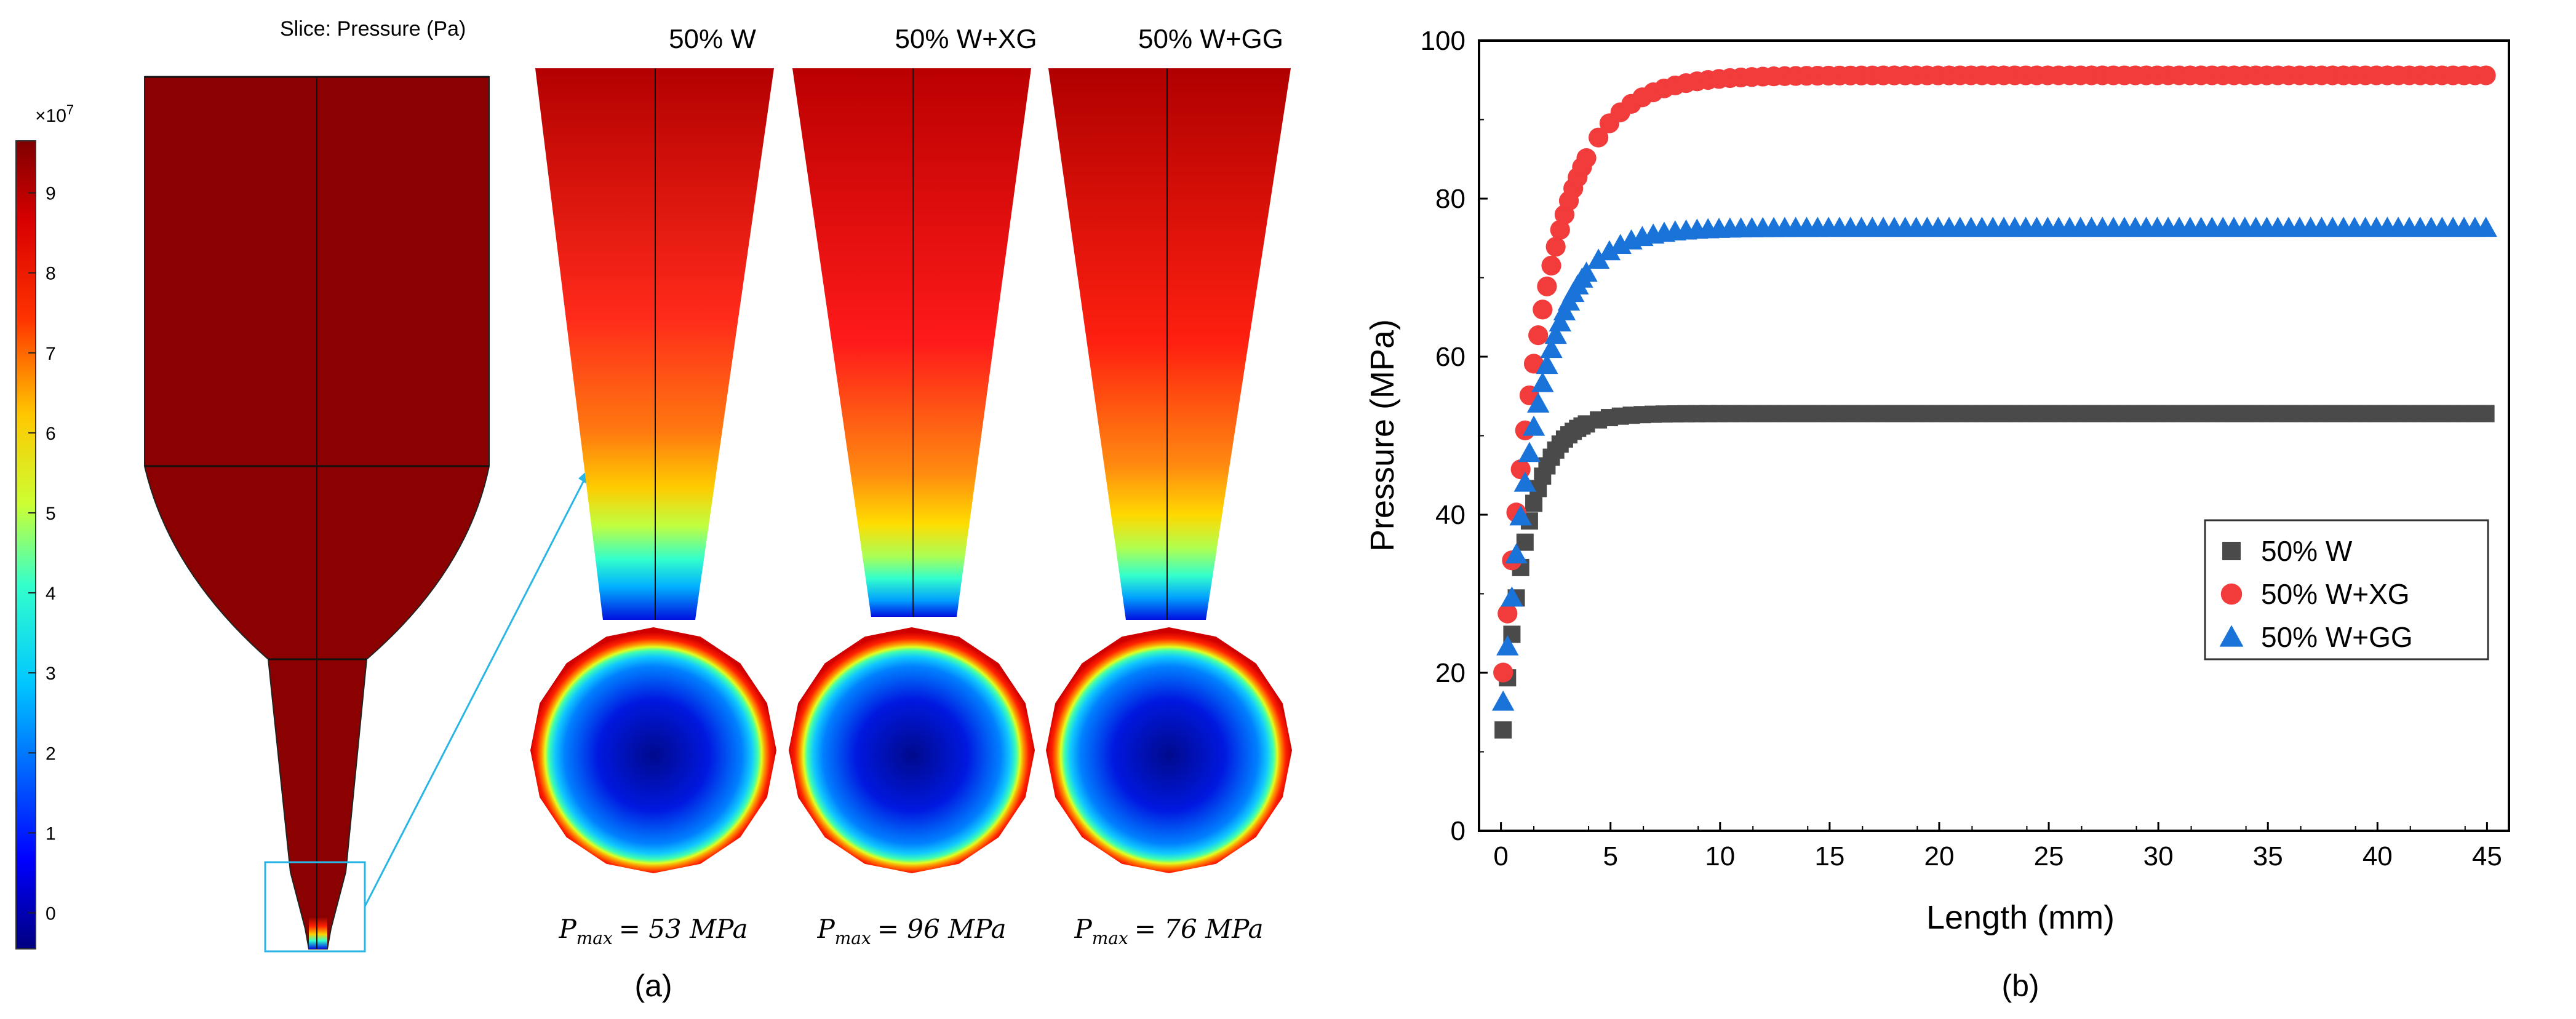  Describe the element at coordinates (1450, 515) in the screenshot. I see `y-tick-label: 40` at that location.